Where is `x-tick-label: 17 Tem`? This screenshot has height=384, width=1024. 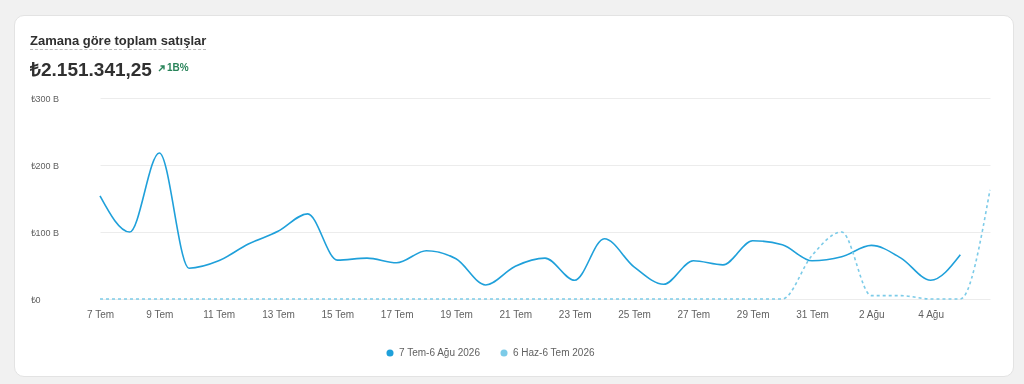 x-tick-label: 17 Tem is located at coordinates (397, 314).